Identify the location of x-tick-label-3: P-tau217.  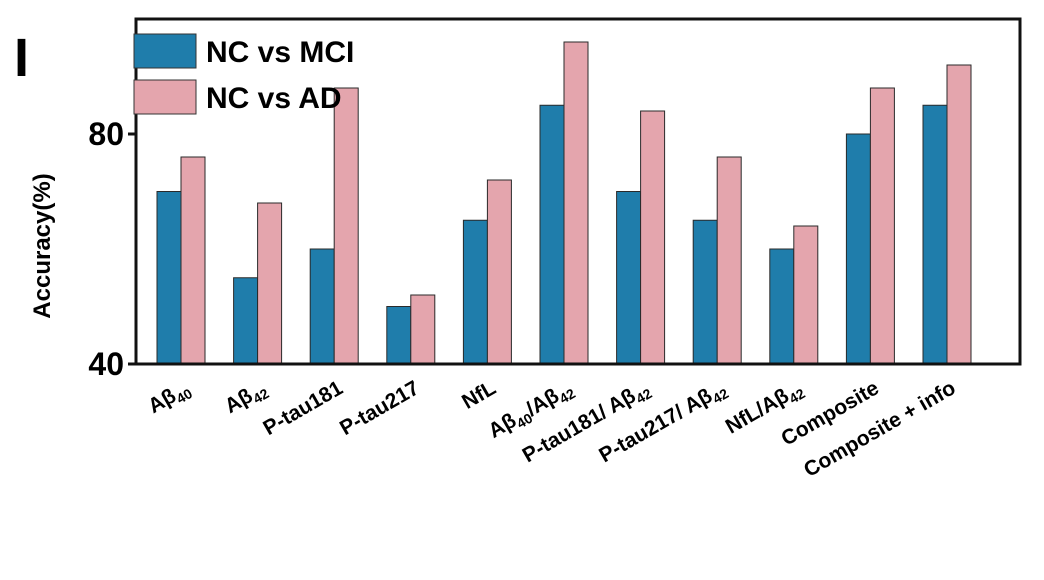
(379, 408).